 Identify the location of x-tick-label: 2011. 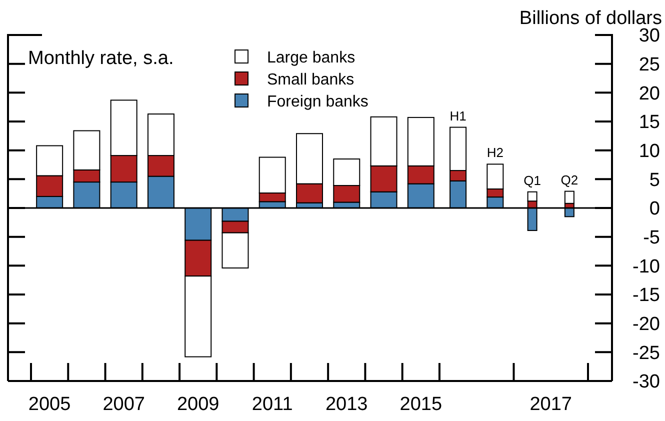
(272, 404).